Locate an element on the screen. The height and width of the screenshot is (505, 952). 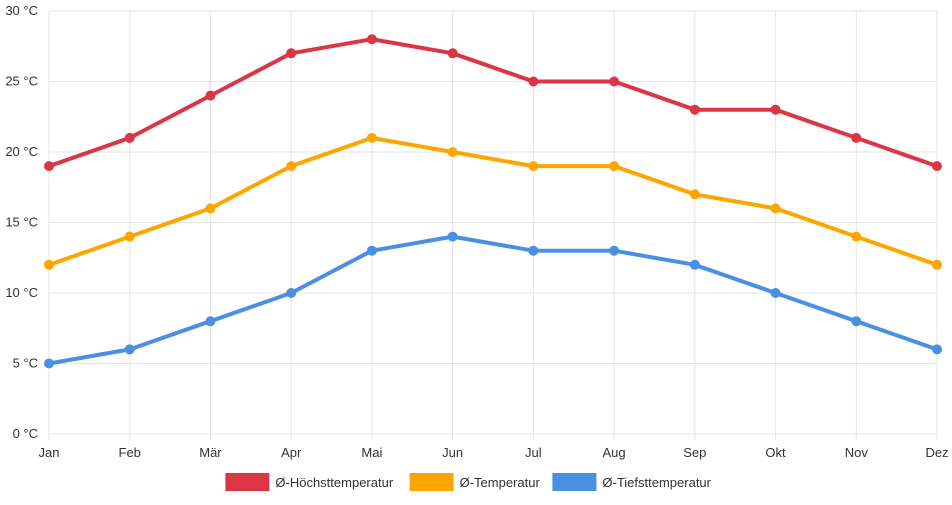
x-tick-label: Okt is located at coordinates (775, 452).